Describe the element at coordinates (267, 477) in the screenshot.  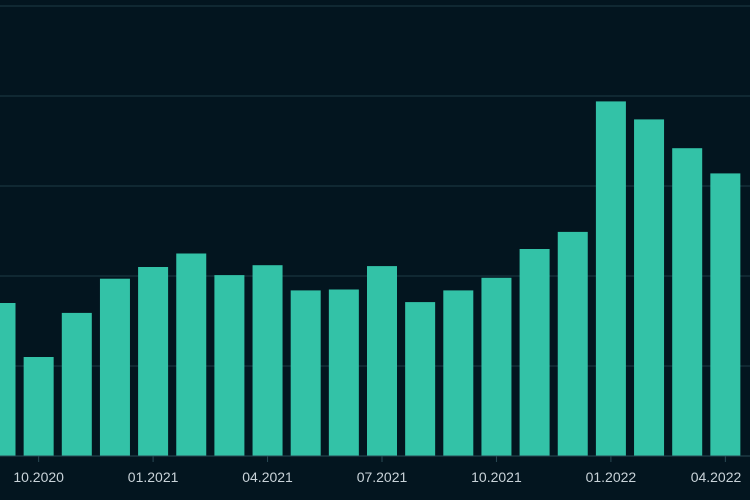
I see `x-tick-label: 04.2021` at that location.